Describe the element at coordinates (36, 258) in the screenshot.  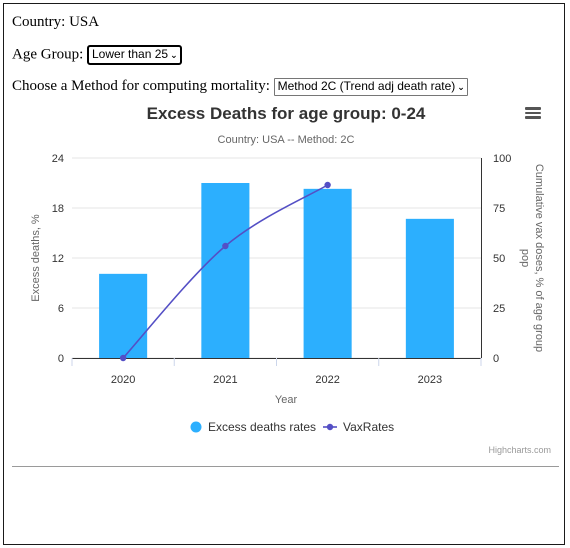
I see `y-axis-title: Excess deaths, %` at that location.